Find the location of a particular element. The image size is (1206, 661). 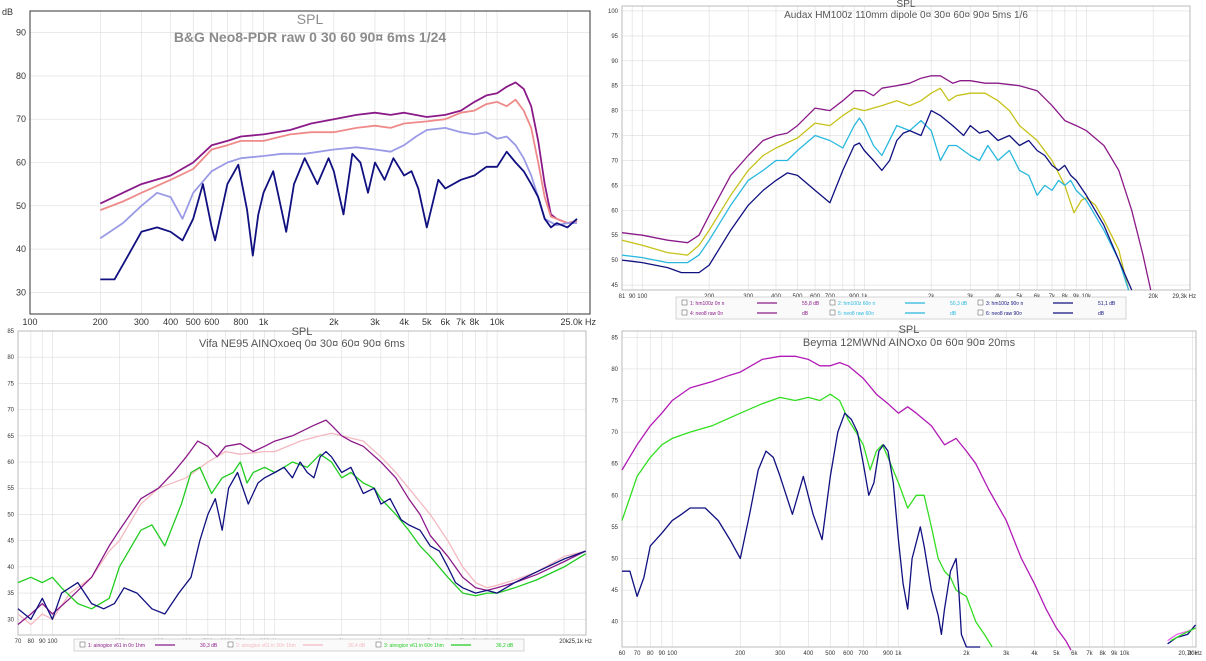

x-tick-label: 81 is located at coordinates (622, 297).